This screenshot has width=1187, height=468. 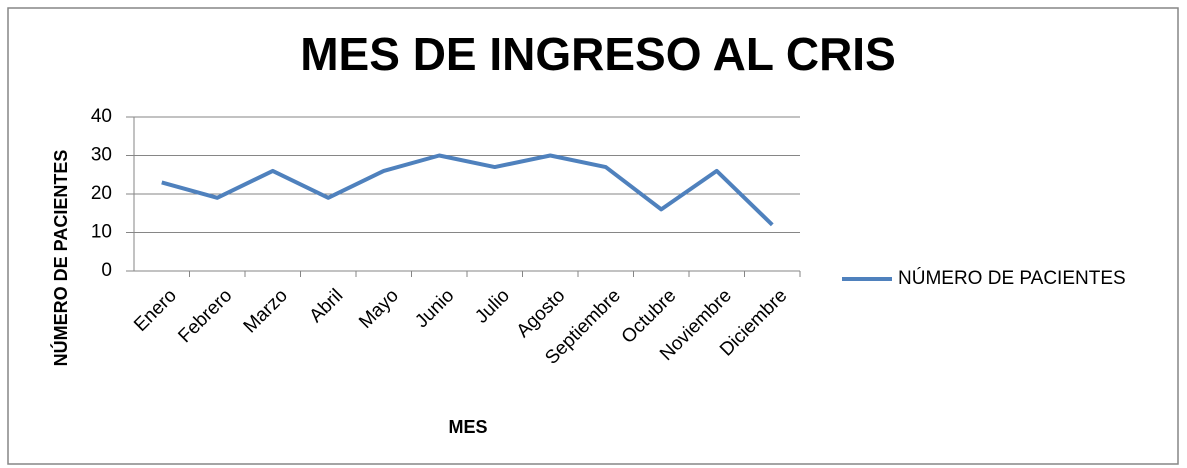 What do you see at coordinates (60, 258) in the screenshot?
I see `y-axis-label: NÚMERO DE PACIENTES` at bounding box center [60, 258].